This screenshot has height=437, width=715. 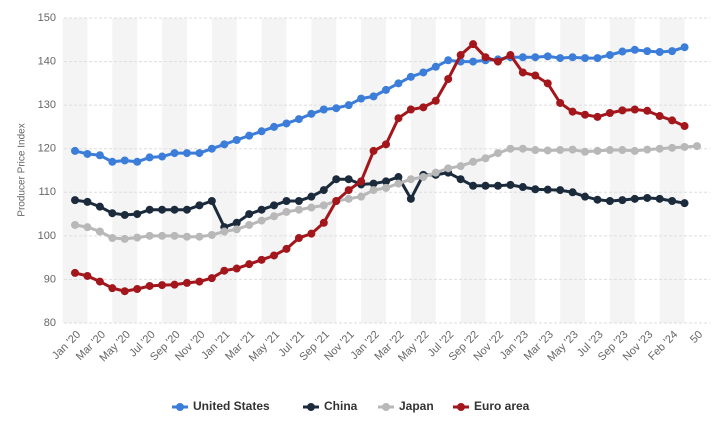 I want to click on legend-label: China, so click(x=341, y=406).